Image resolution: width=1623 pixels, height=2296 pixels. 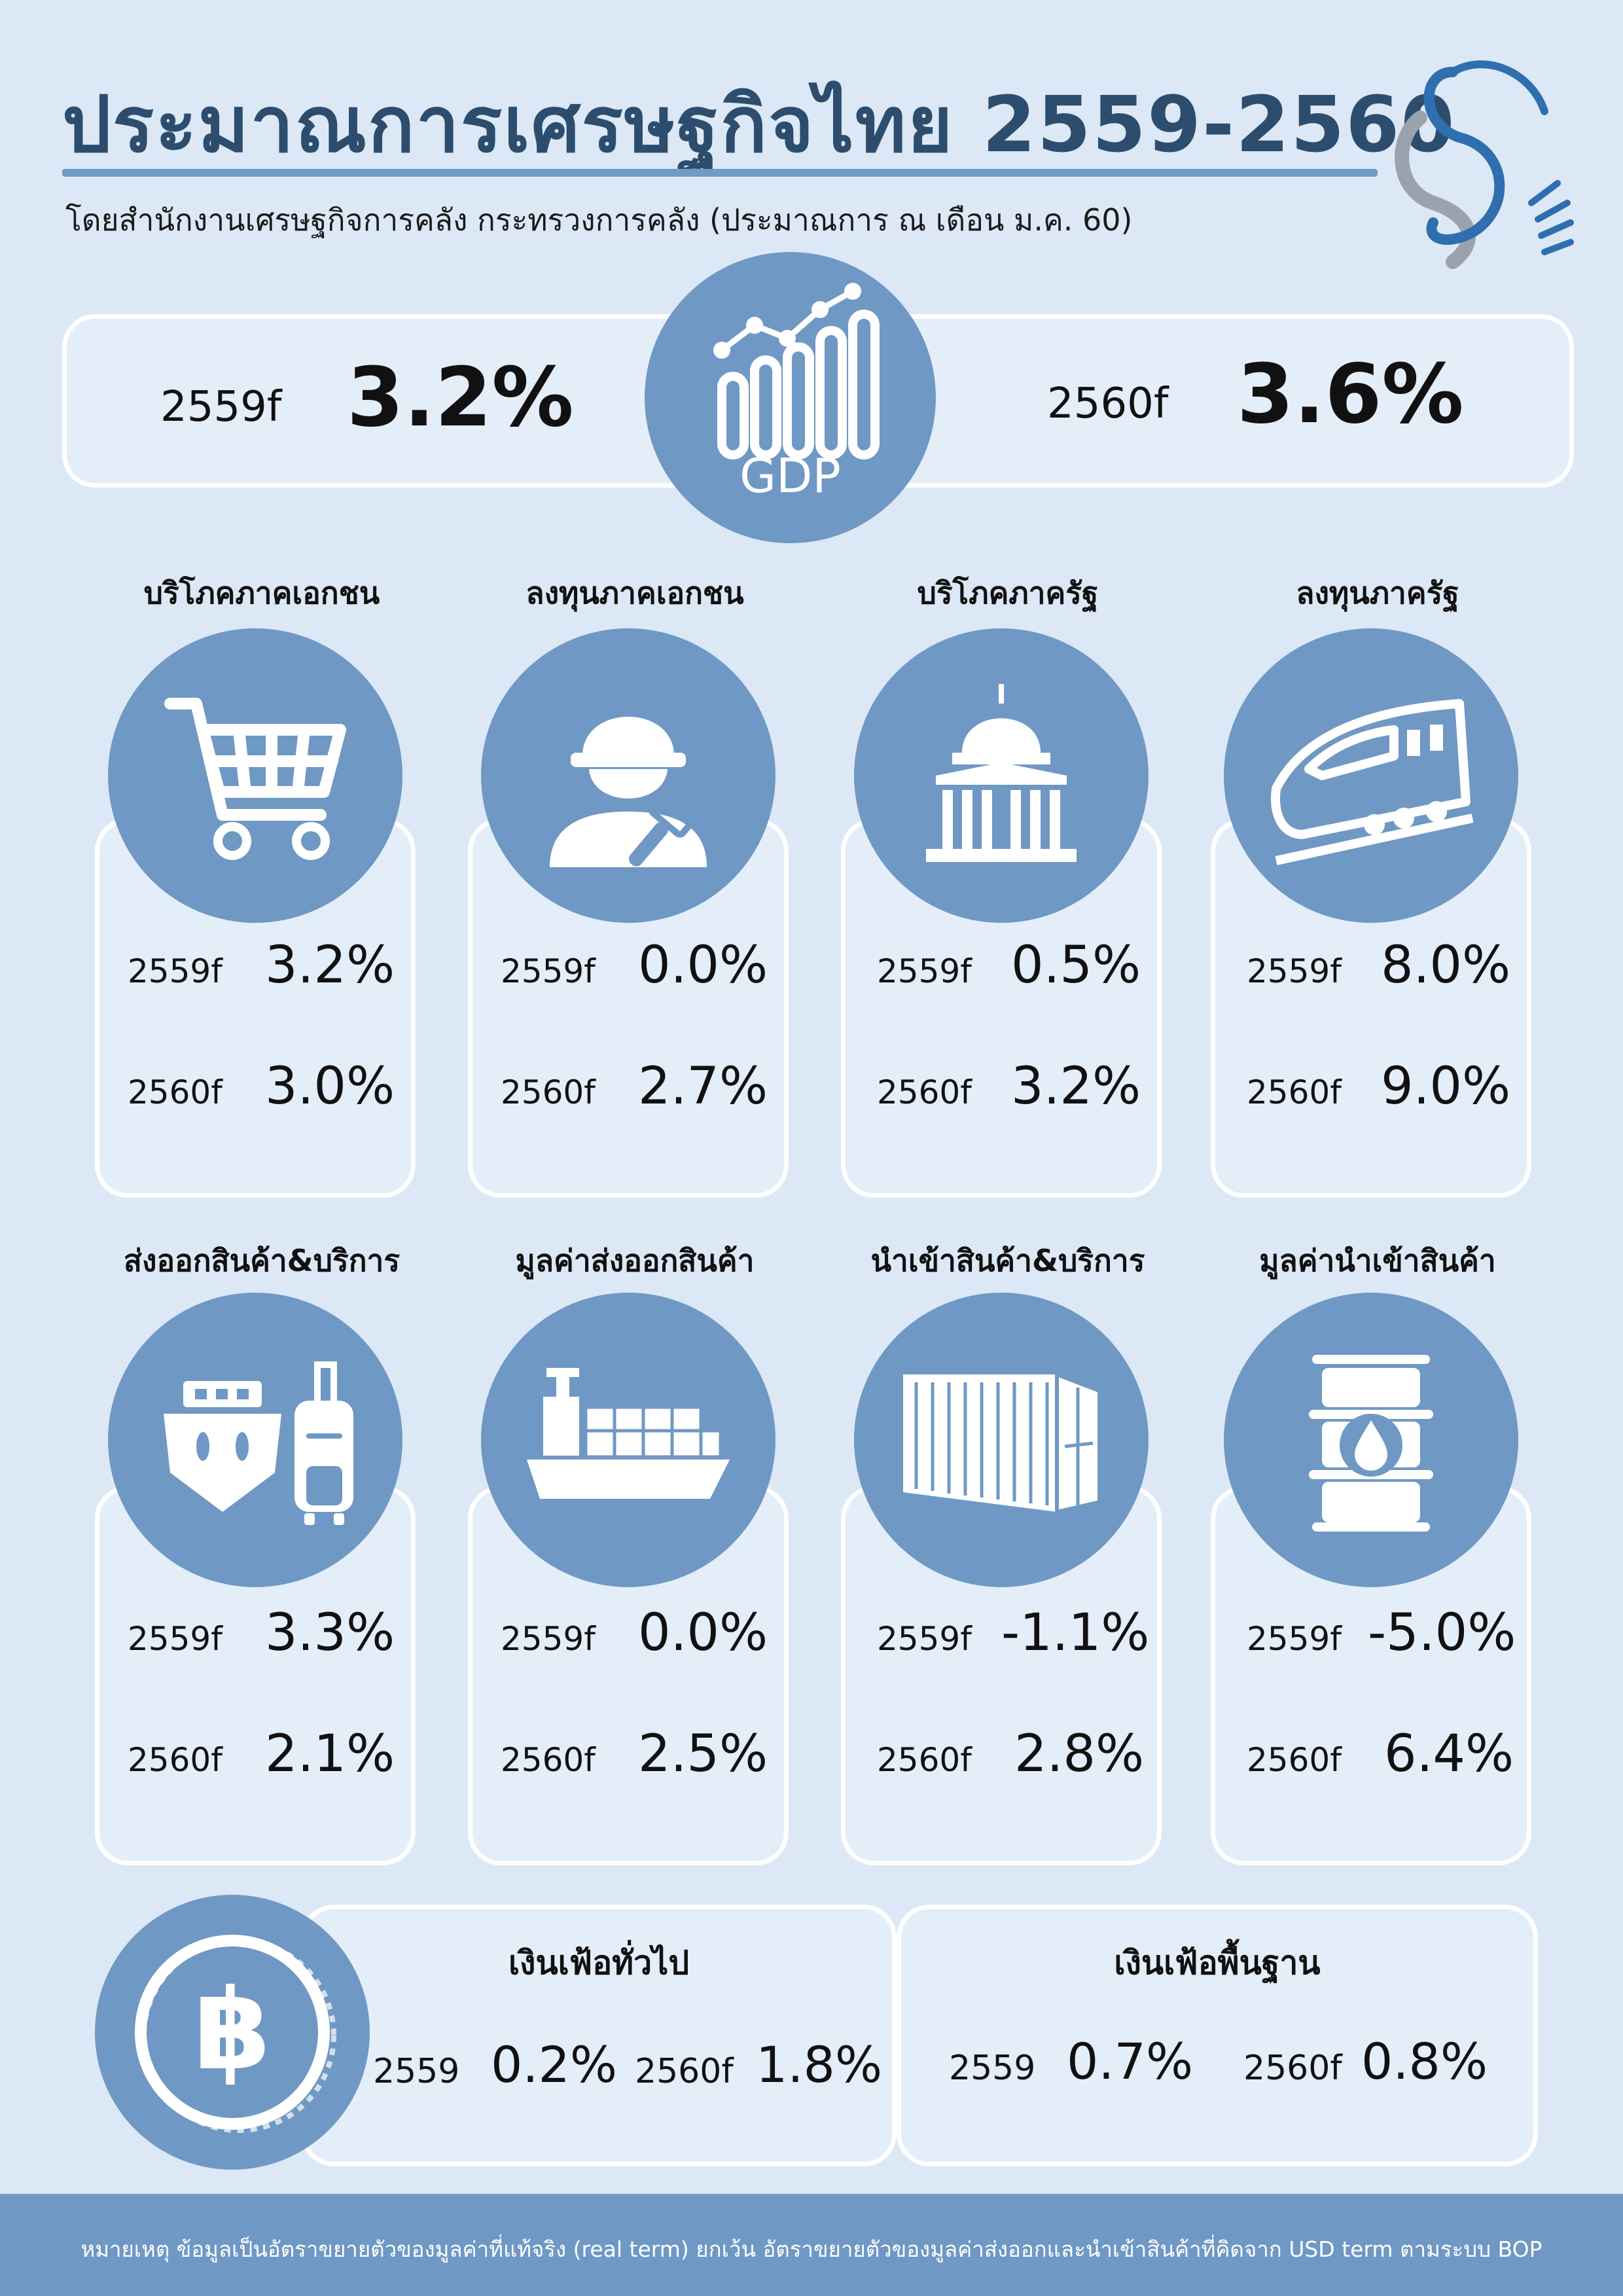 What do you see at coordinates (1008, 593) in the screenshot?
I see `category-title: บริโภคภาครัฐ` at bounding box center [1008, 593].